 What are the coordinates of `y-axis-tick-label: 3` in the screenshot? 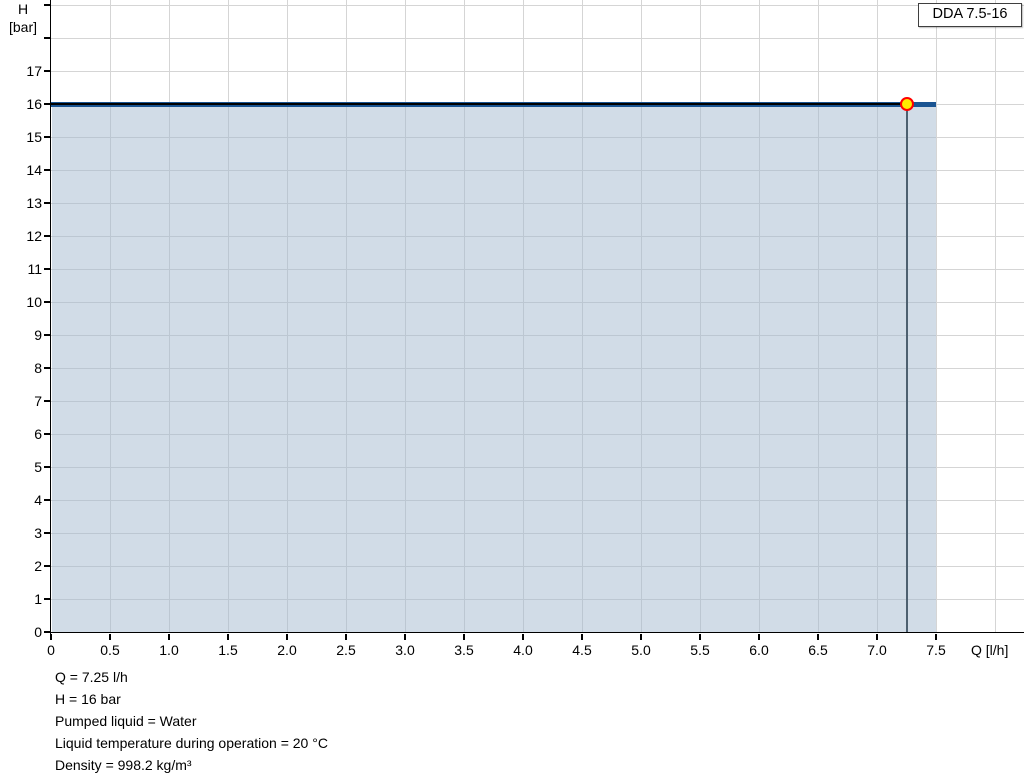 It's located at (38, 533).